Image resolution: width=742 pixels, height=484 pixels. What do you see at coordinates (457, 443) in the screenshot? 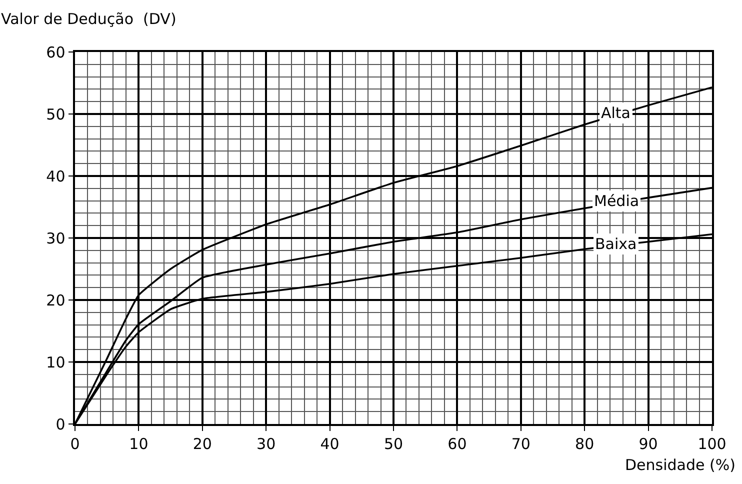
I see `x-tick-label: 60` at bounding box center [457, 443].